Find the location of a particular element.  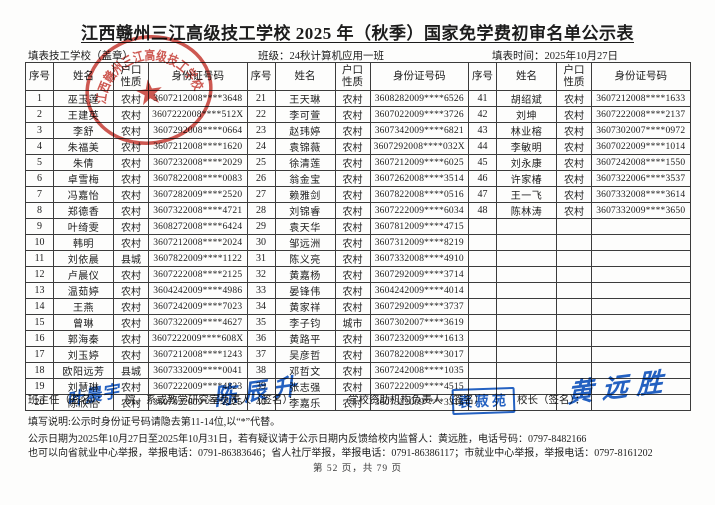

cell-name: 林业榕 is located at coordinates (526, 130).